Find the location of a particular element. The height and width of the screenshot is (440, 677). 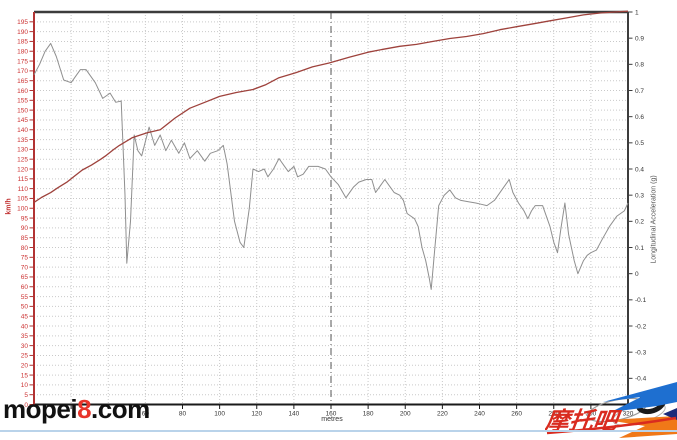

svg-text: 320 is located at coordinates (628, 414).